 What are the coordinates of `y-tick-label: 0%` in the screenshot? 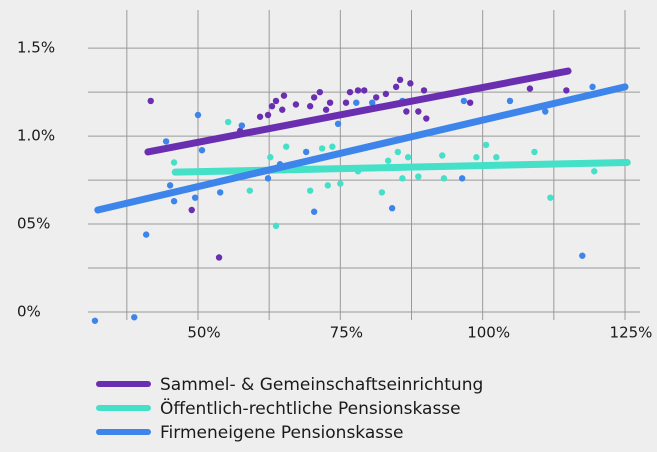 It's located at (29, 312).